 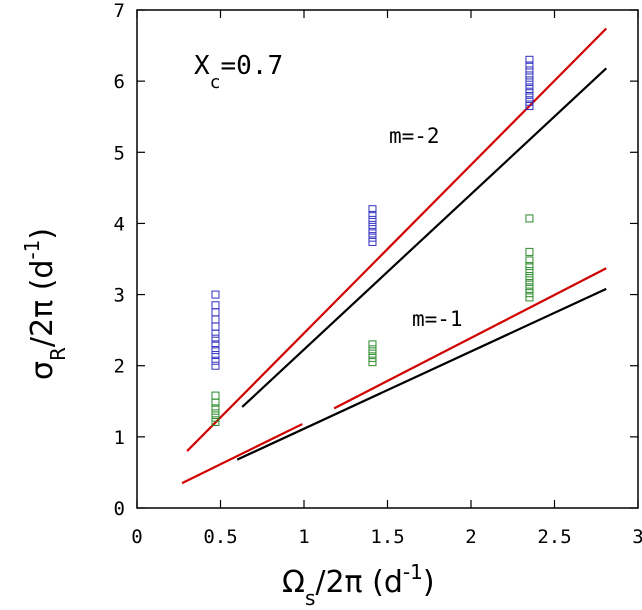 I want to click on y-tick-label: 3, so click(x=119, y=296).